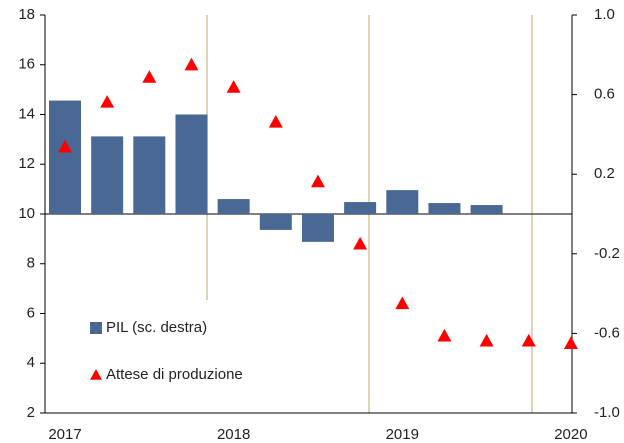 The width and height of the screenshot is (624, 443). I want to click on x-tick-label: 2017, so click(64, 434).